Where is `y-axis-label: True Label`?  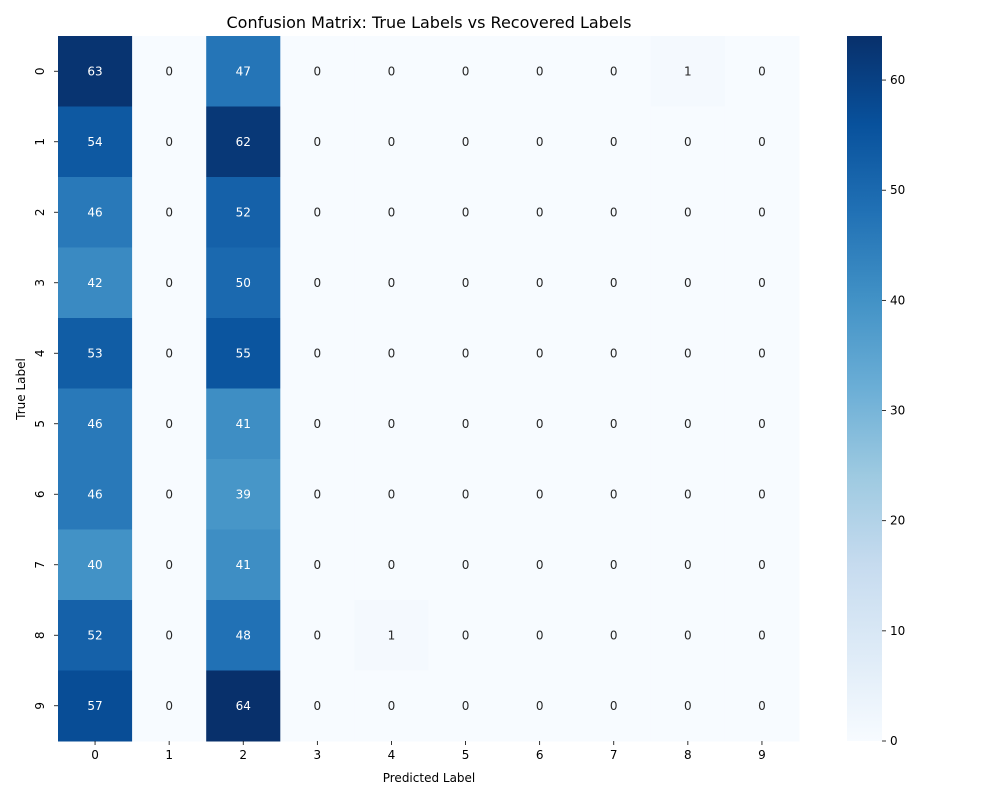
y-axis-label: True Label is located at coordinates (21, 389).